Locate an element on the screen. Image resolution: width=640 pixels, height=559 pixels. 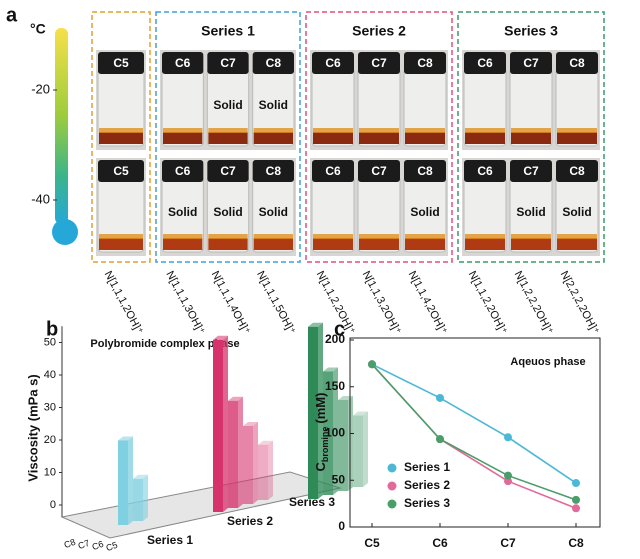
panel-label: b is located at coordinates (52, 329).